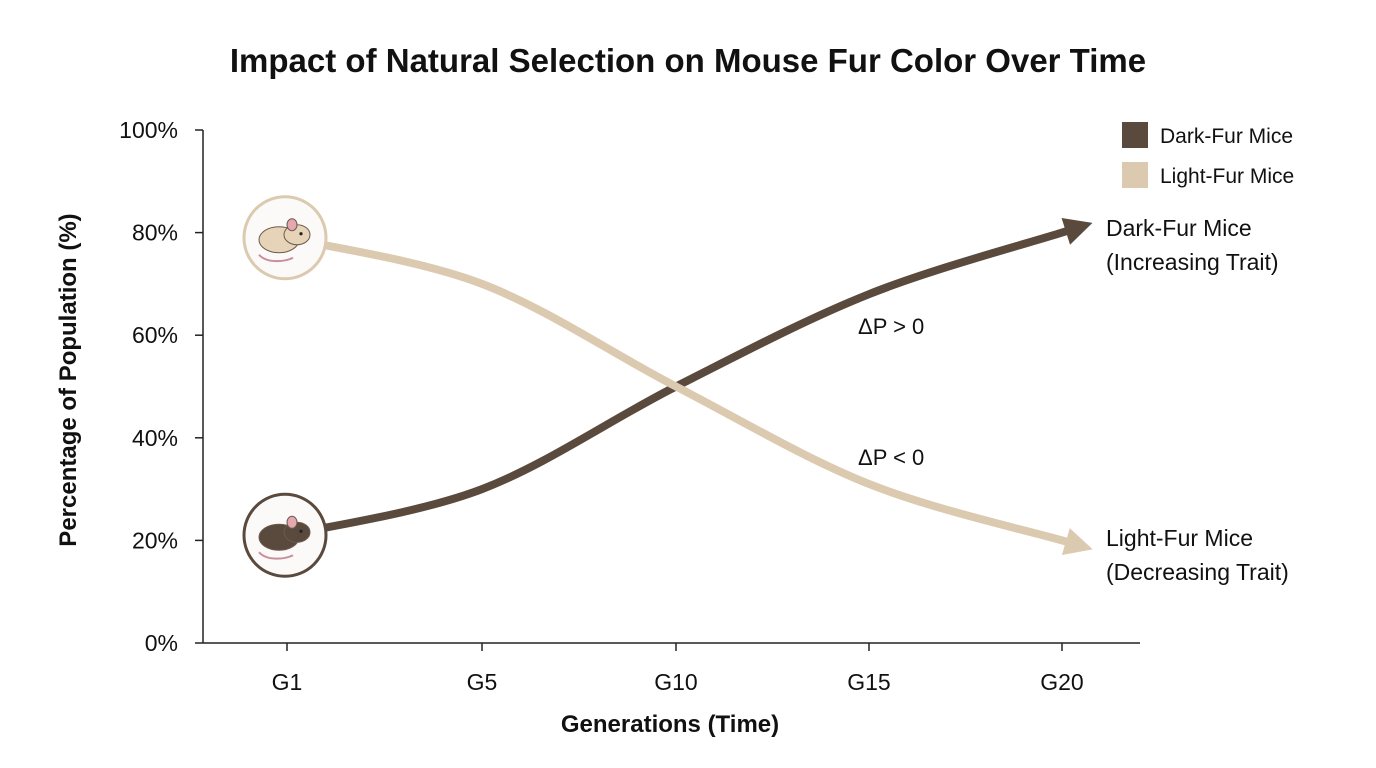 The image size is (1376, 768). I want to click on dark-mouse-icon, so click(285, 535).